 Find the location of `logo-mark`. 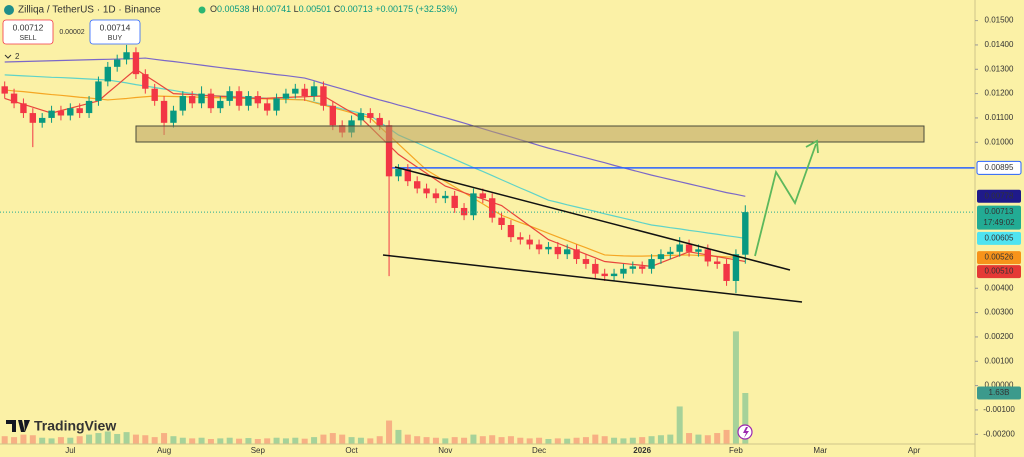

logo-mark is located at coordinates (18, 426).